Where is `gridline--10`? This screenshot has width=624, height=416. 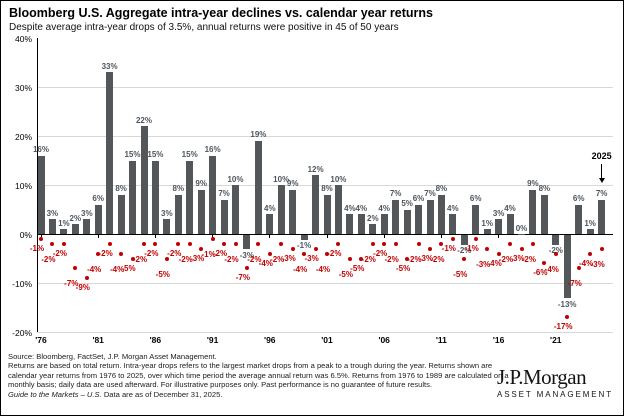 gridline--10 is located at coordinates (325, 283).